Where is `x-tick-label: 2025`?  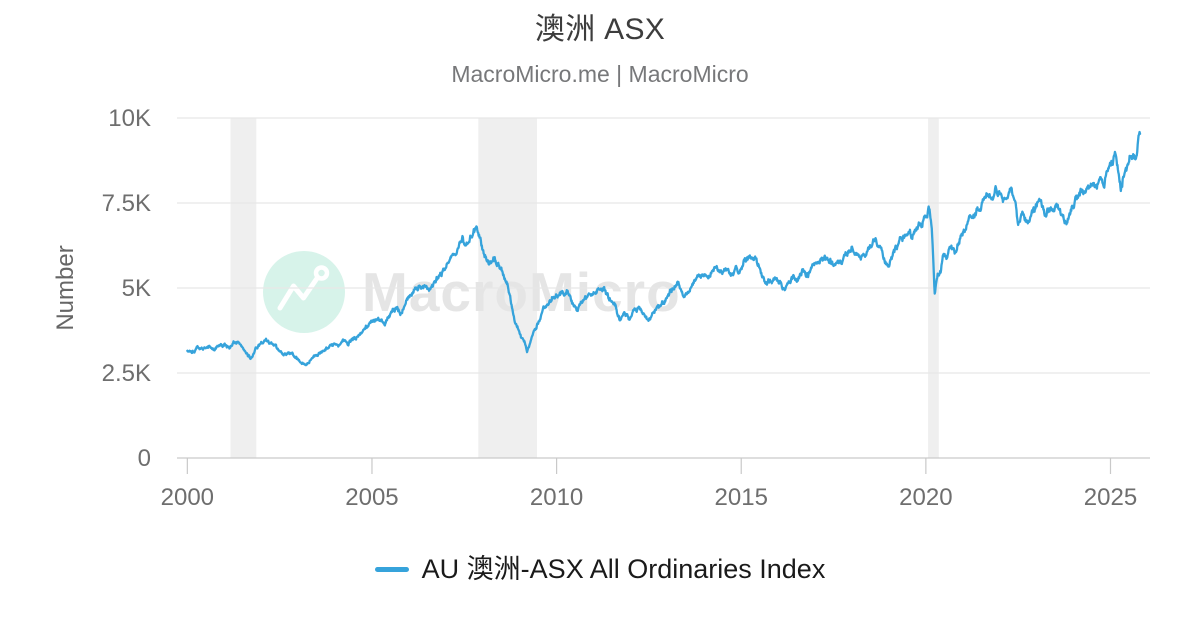 x-tick-label: 2025 is located at coordinates (1110, 497).